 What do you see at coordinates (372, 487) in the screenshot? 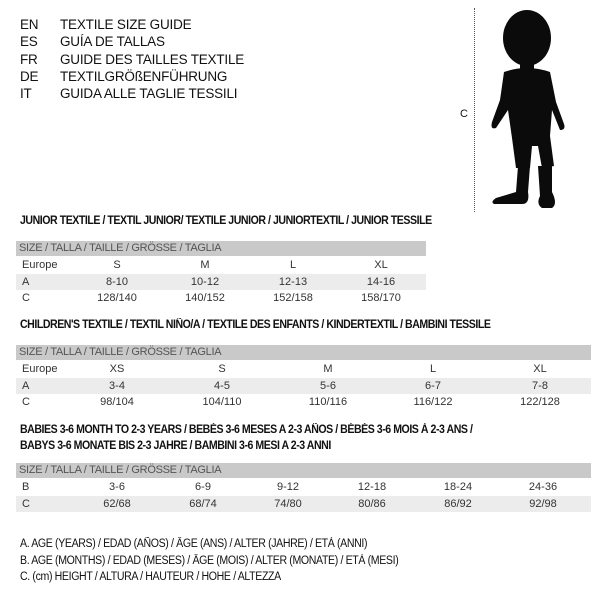
I see `table-cell: 12-18` at bounding box center [372, 487].